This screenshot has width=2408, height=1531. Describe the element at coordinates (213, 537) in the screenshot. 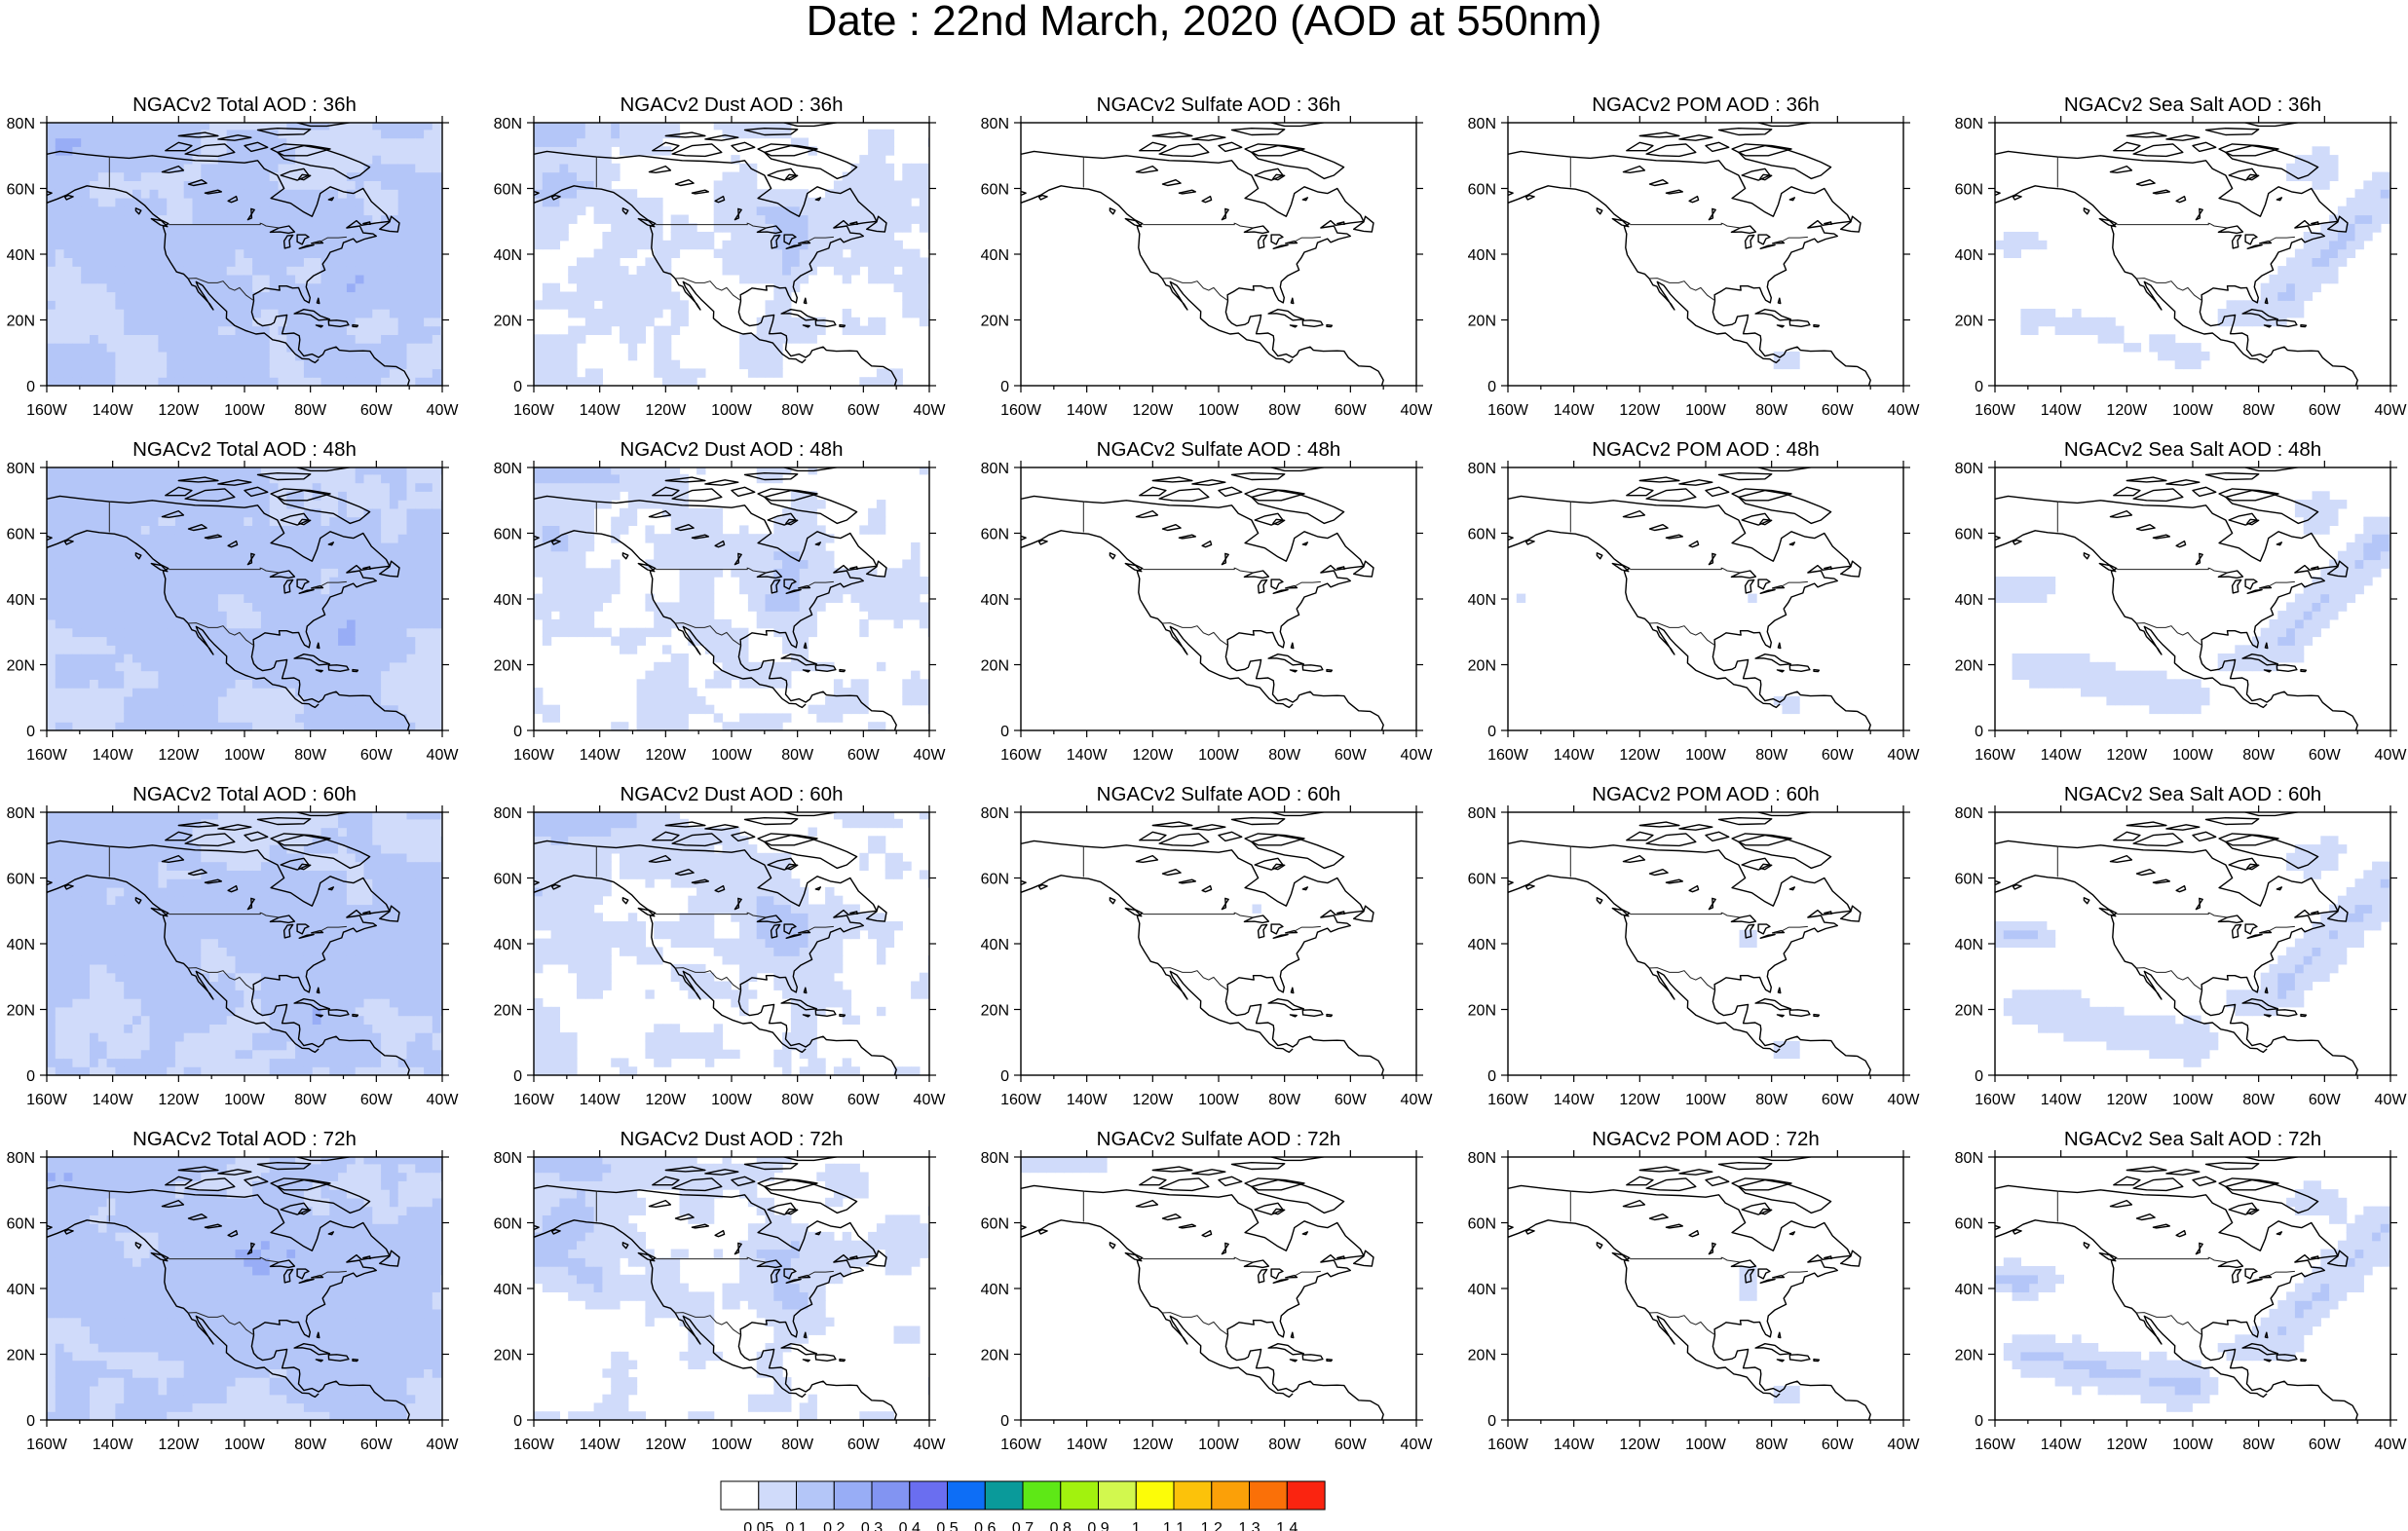

I see `lake-outline` at that location.